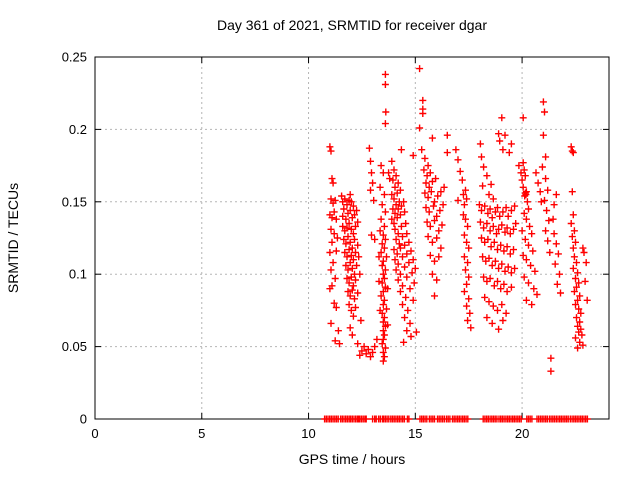 The image size is (640, 480). Describe the element at coordinates (74, 238) in the screenshot. I see `y-tick-labels: 0 0.05 0.1 0.15 0.2 0.25` at that location.